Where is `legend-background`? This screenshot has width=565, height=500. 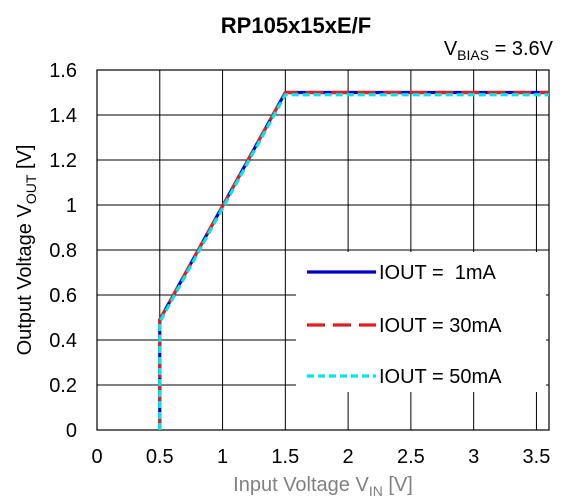 legend-background is located at coordinates (421, 322).